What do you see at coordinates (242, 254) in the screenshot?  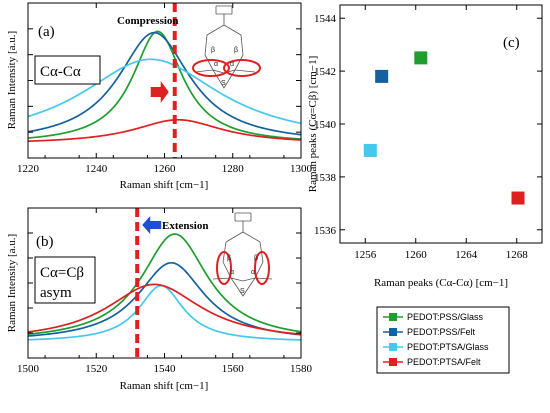 I see `panel-b-molecule-diagram: β β α α S` at bounding box center [242, 254].